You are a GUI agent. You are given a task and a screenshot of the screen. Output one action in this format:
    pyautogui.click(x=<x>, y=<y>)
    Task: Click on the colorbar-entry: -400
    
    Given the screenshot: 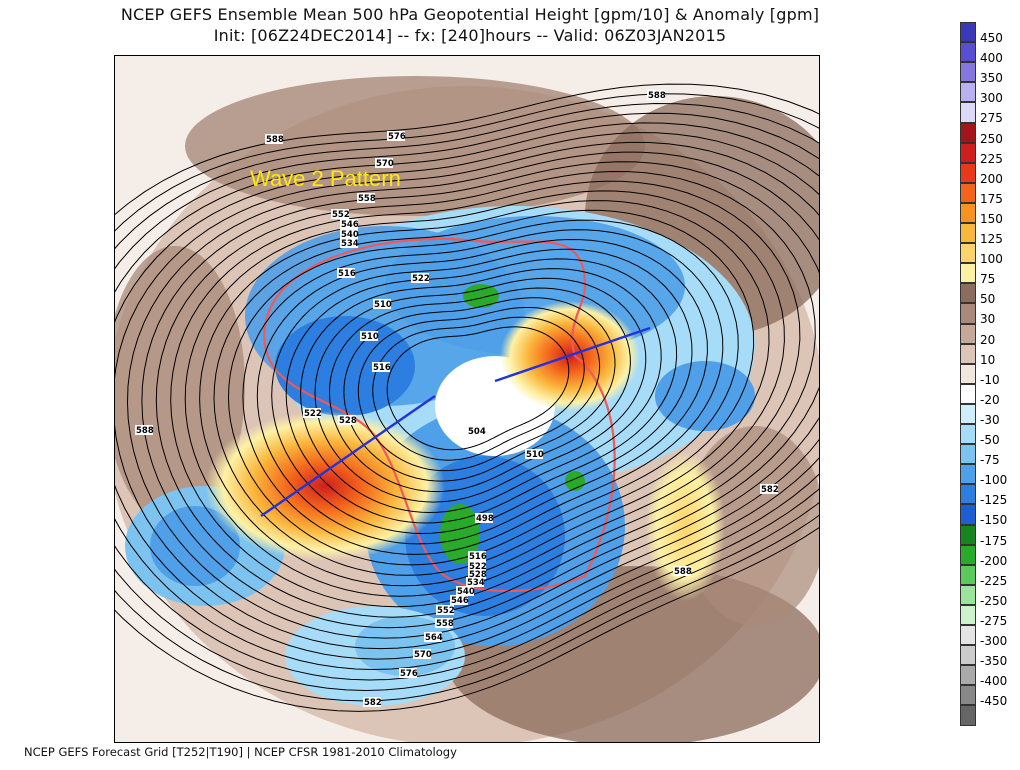 What is the action you would take?
    pyautogui.click(x=989, y=675)
    